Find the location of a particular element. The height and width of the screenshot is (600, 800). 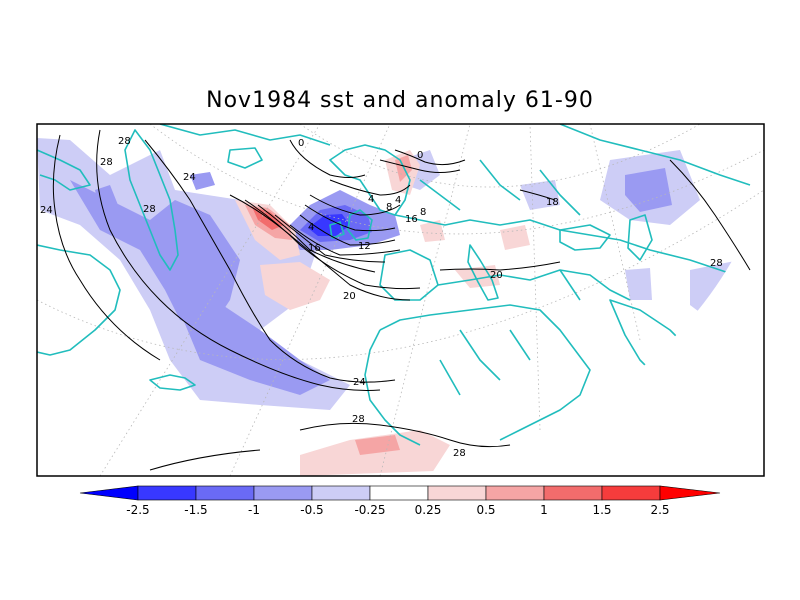

coastline-caspian is located at coordinates (640, 237).